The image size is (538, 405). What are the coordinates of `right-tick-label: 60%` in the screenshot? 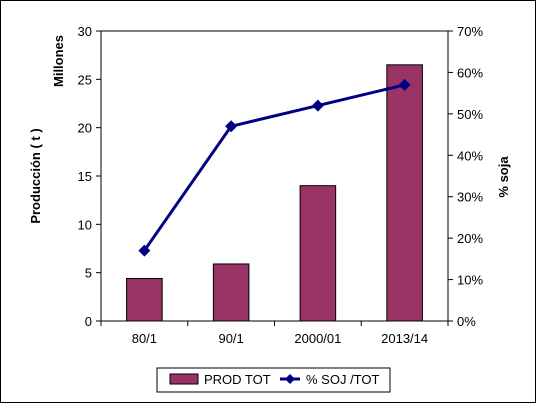 It's located at (470, 72).